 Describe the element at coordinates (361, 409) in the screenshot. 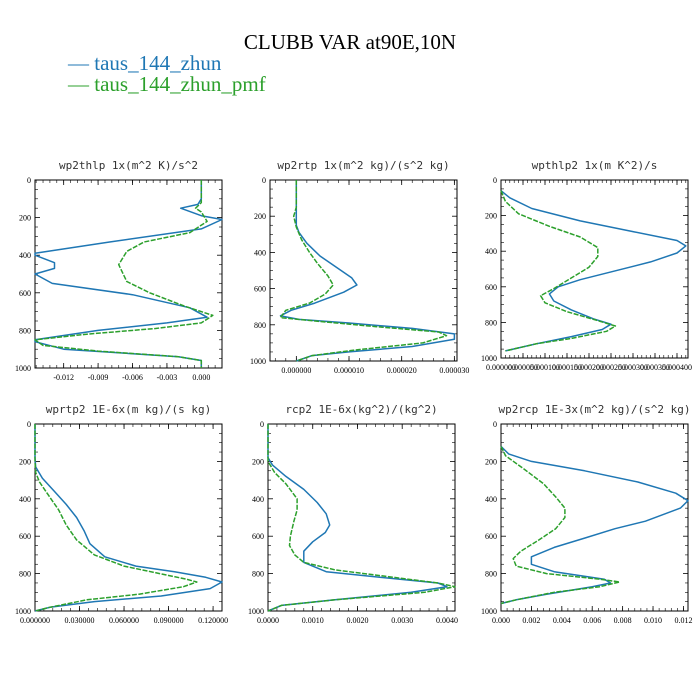

I see `chart-title: rcp2 1E-6x(kg^2)/(kg^2)` at that location.